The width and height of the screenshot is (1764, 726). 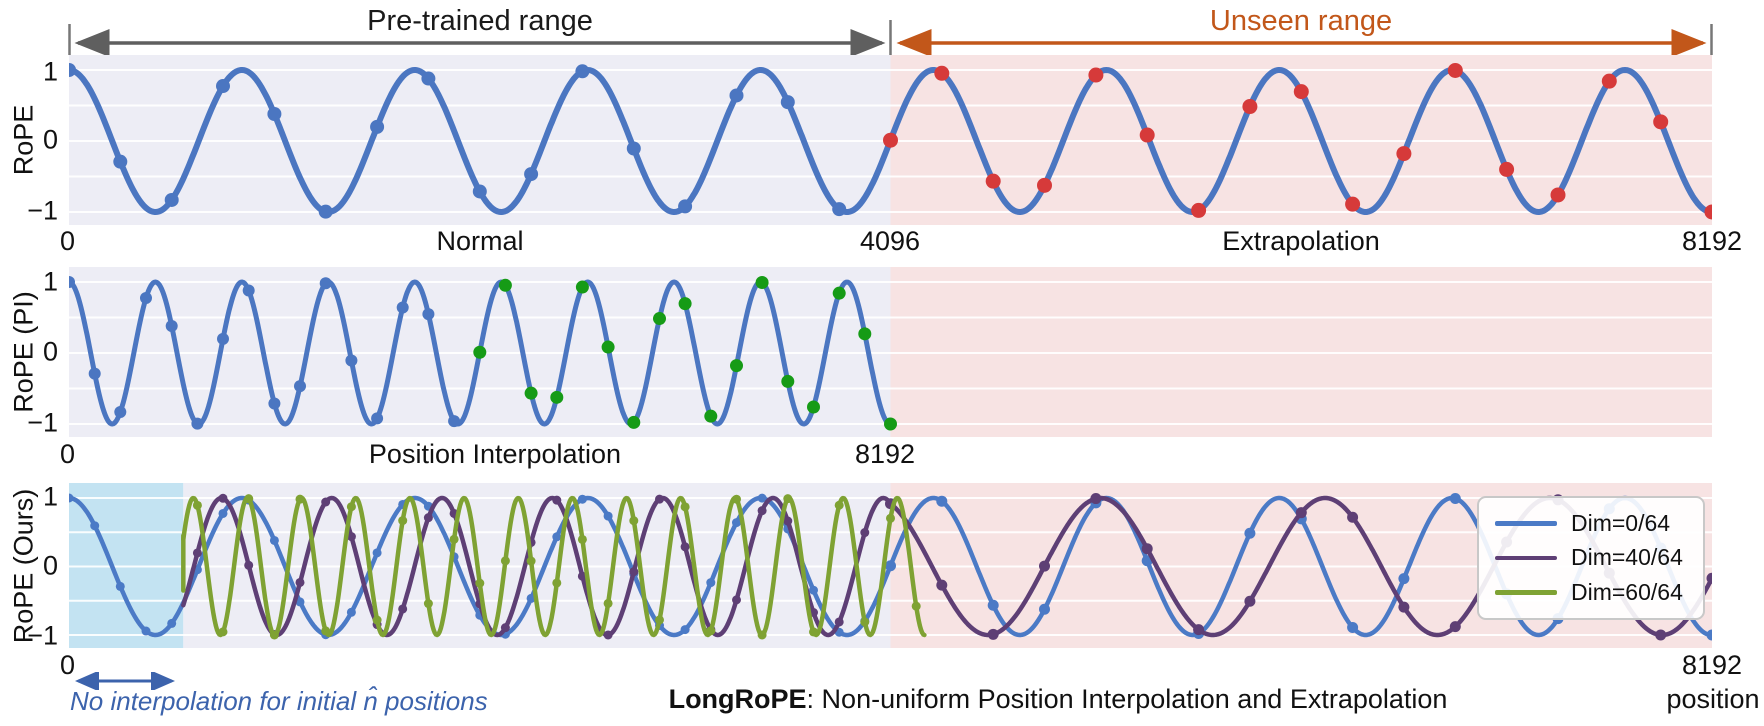 What do you see at coordinates (1621, 522) in the screenshot?
I see `legend-label-dim0: Dim=0/64` at bounding box center [1621, 522].